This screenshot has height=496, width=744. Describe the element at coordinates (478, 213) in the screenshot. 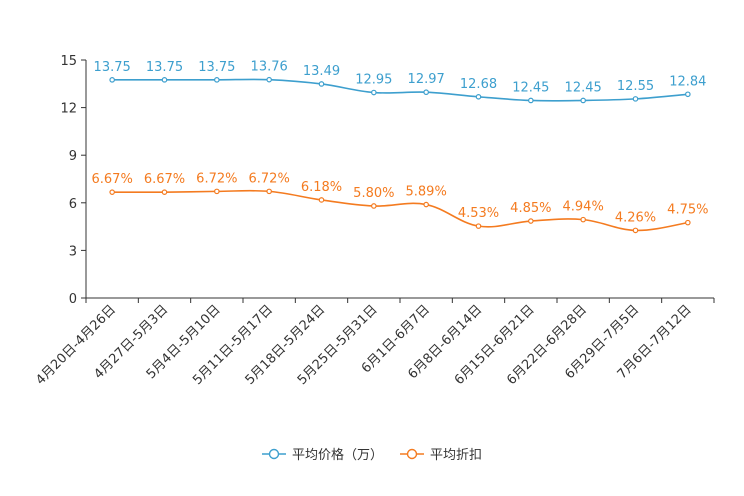

I see `data-label: 4.53%` at that location.